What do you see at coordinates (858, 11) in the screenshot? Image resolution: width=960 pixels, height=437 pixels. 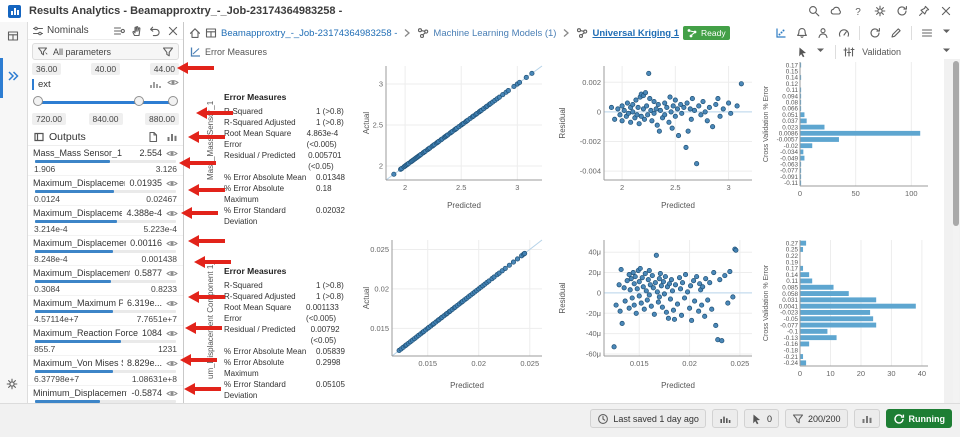 I see `help-icon: ?` at bounding box center [858, 11].